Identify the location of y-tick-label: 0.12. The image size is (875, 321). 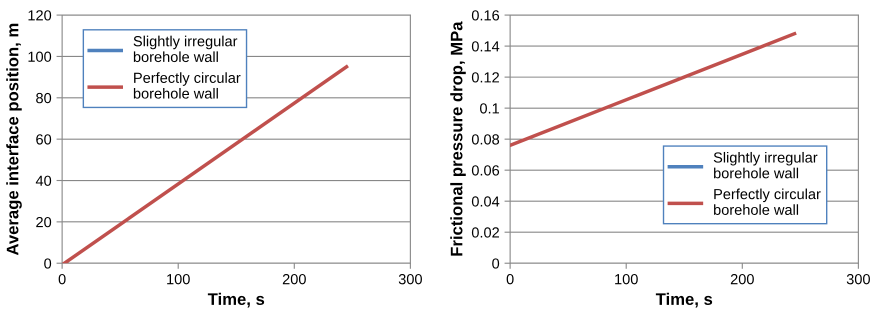
(485, 77).